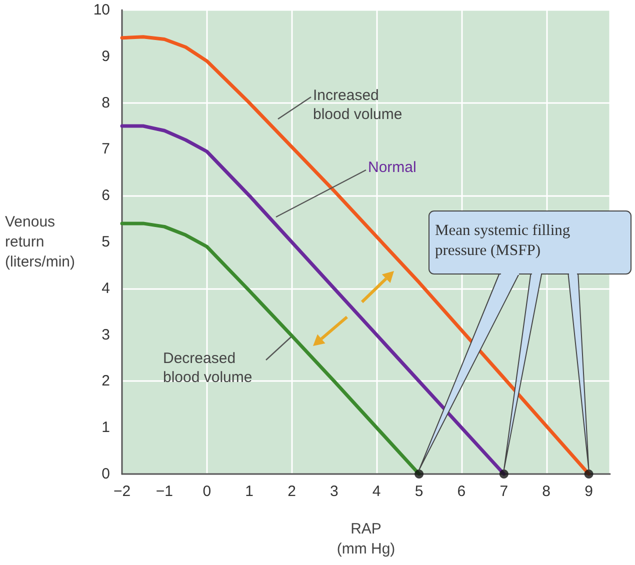 This screenshot has height=565, width=635. What do you see at coordinates (101, 10) in the screenshot?
I see `y-tick-label: 10` at bounding box center [101, 10].